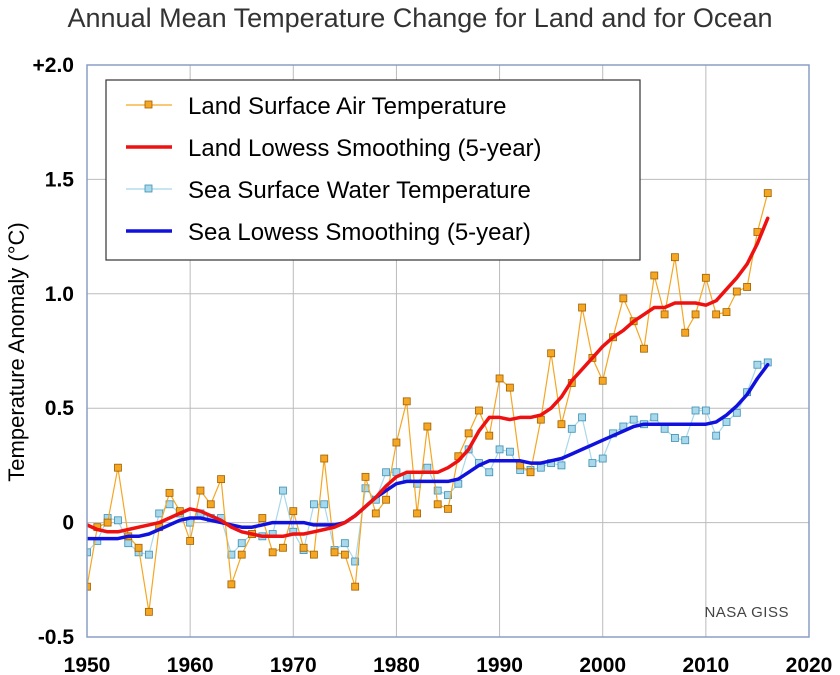 The height and width of the screenshot is (675, 840). What do you see at coordinates (809, 664) in the screenshot?
I see `x-tick-label: 2020` at bounding box center [809, 664].